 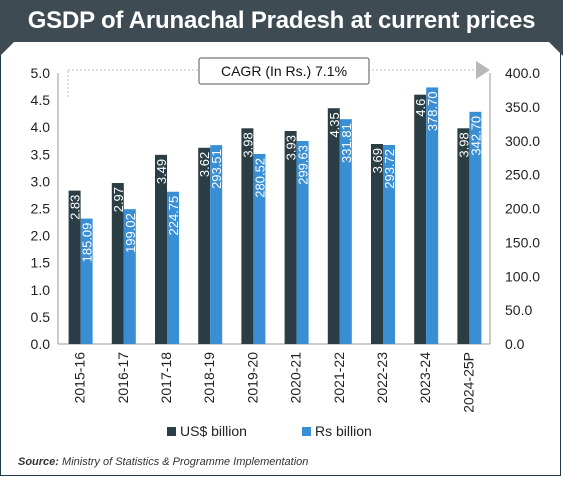 I want to click on data-label-rs: 342.70, so click(x=475, y=136).